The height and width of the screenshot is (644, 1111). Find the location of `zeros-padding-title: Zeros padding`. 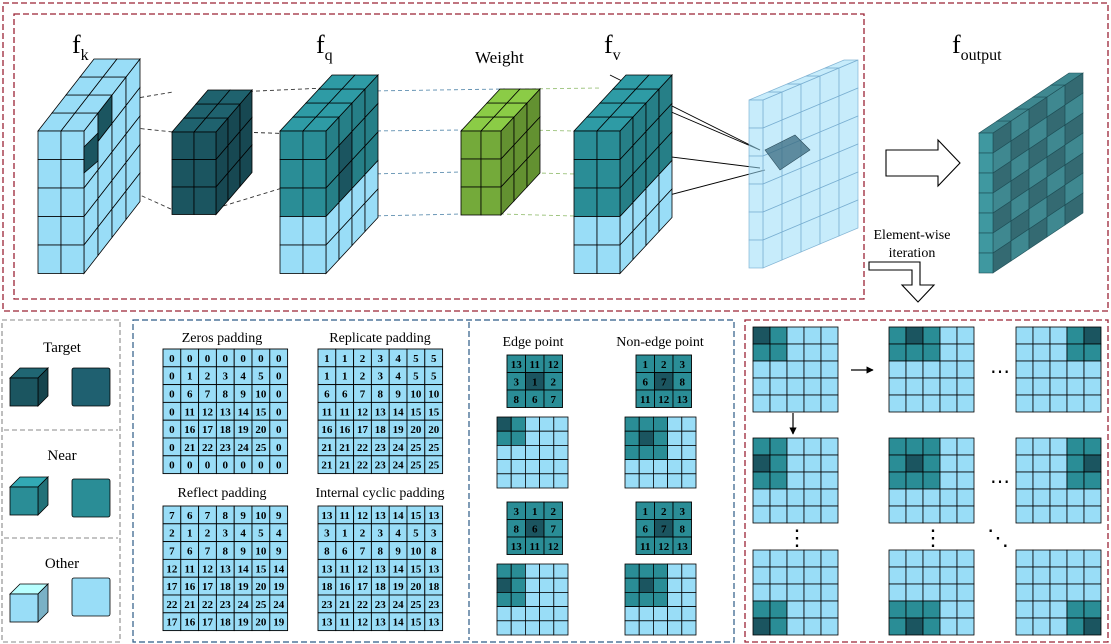

zeros-padding-title: Zeros padding is located at coordinates (222, 338).